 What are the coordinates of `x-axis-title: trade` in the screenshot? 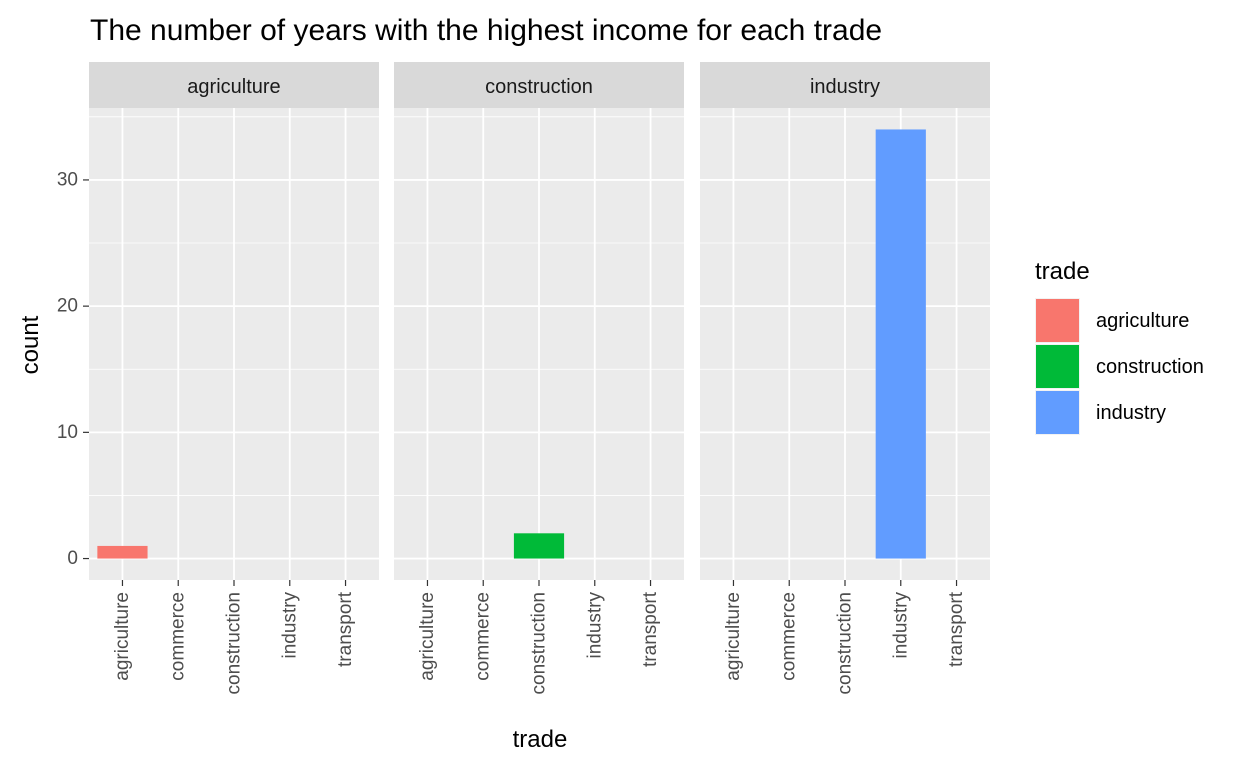 It's located at (540, 739).